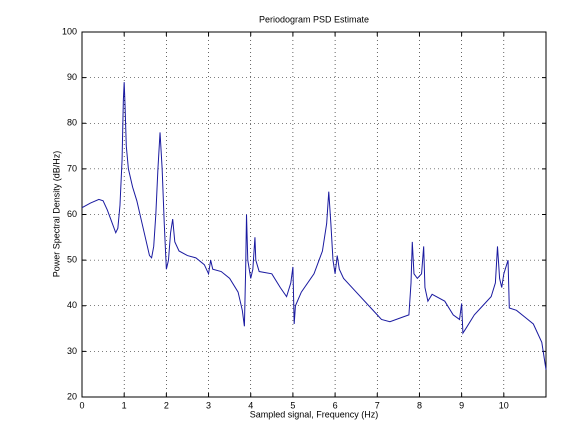  Describe the element at coordinates (72, 214) in the screenshot. I see `y-tick-label: 60` at that location.